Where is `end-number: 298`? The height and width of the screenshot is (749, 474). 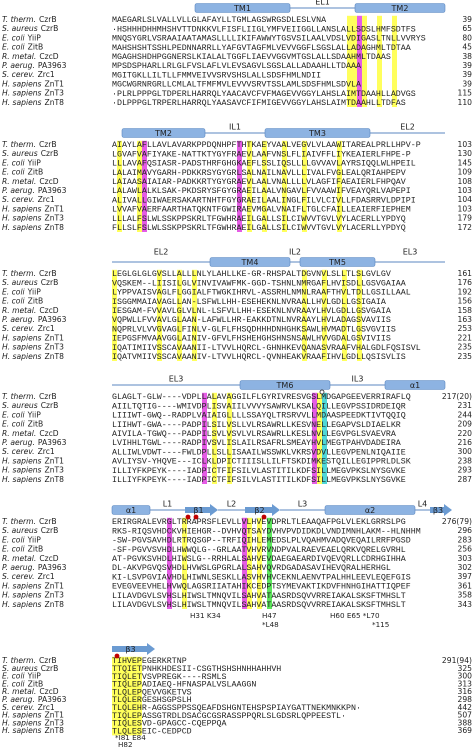
end-number: 298 is located at coordinates (465, 699).